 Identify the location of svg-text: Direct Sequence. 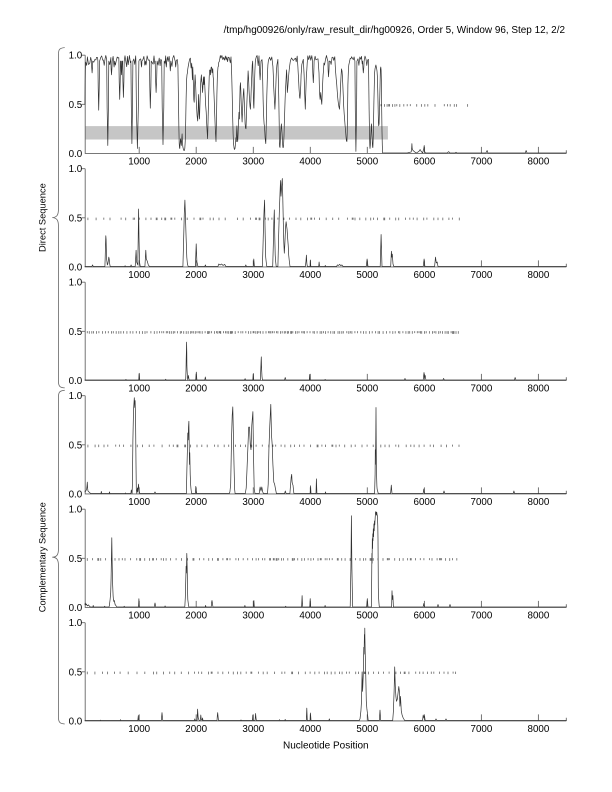
(43, 217).